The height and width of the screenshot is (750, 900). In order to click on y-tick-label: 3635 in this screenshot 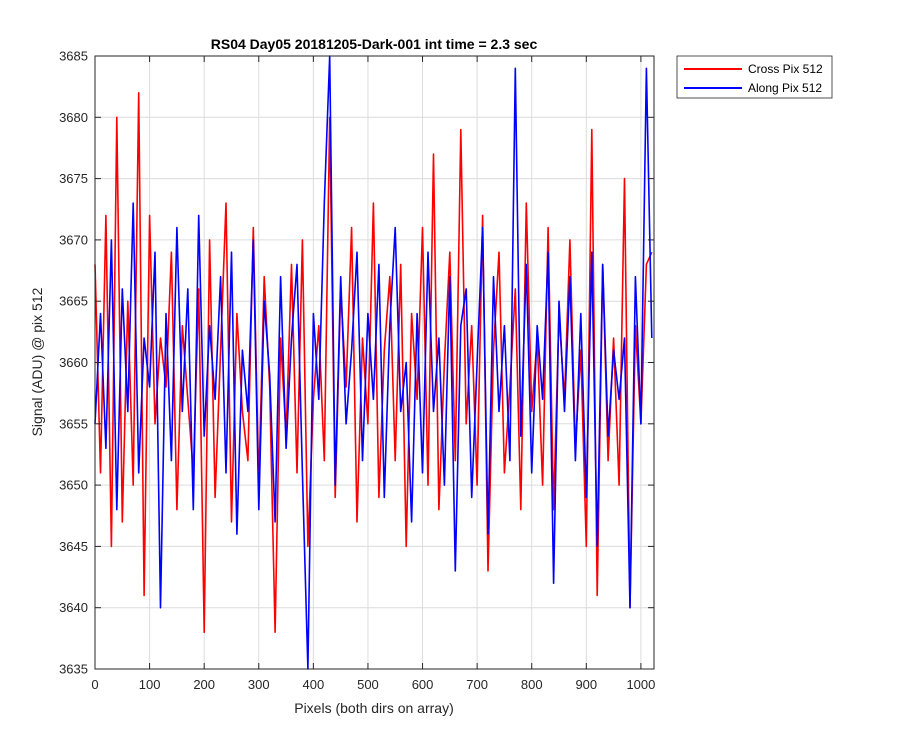, I will do `click(73, 669)`.